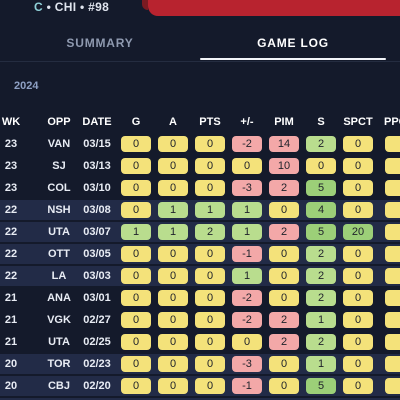  Describe the element at coordinates (200, 386) in the screenshot. I see `table-row: 20 CBJ 02/20 0 0 0 -1 0 5 0` at that location.